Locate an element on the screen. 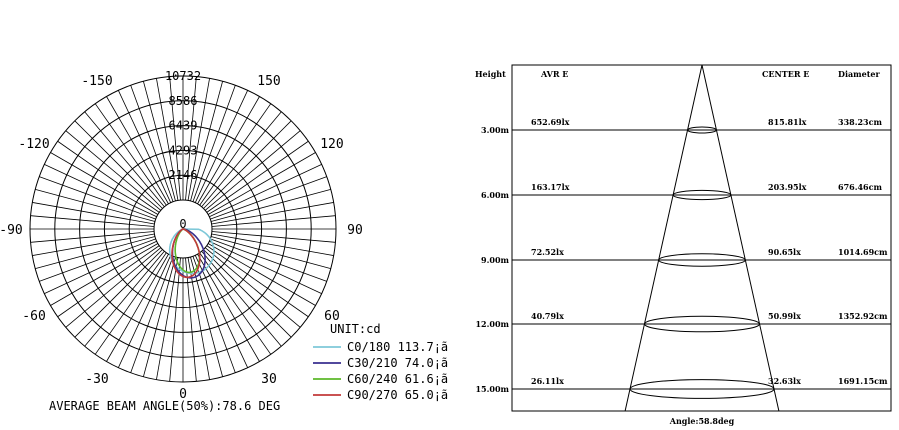 This screenshot has height=430, width=899. row-height: 15.00m is located at coordinates (492, 389).